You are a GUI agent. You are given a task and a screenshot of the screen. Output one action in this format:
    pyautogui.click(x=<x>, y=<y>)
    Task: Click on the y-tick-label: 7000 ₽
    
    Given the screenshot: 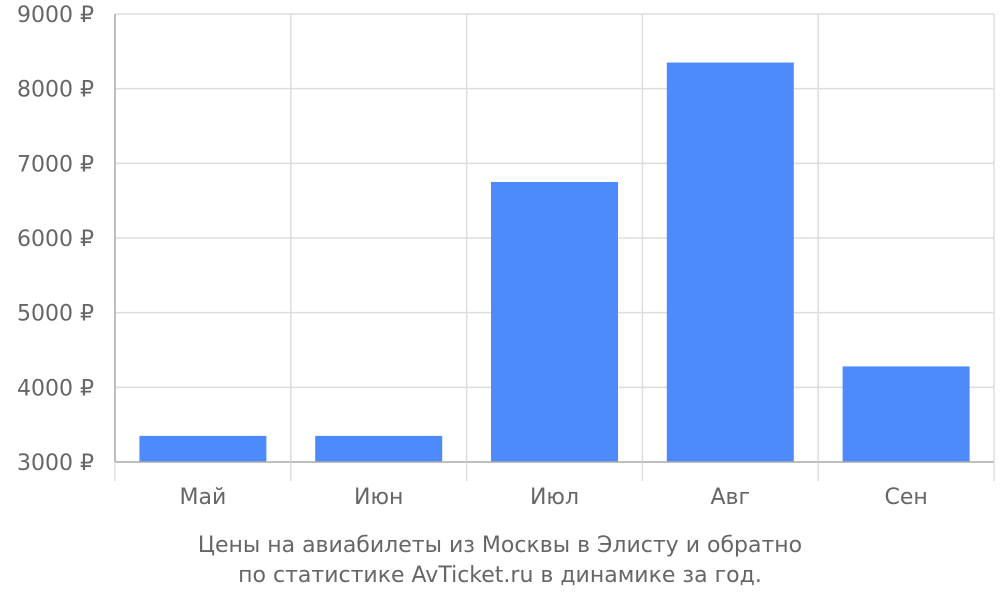 What is the action you would take?
    pyautogui.click(x=55, y=164)
    